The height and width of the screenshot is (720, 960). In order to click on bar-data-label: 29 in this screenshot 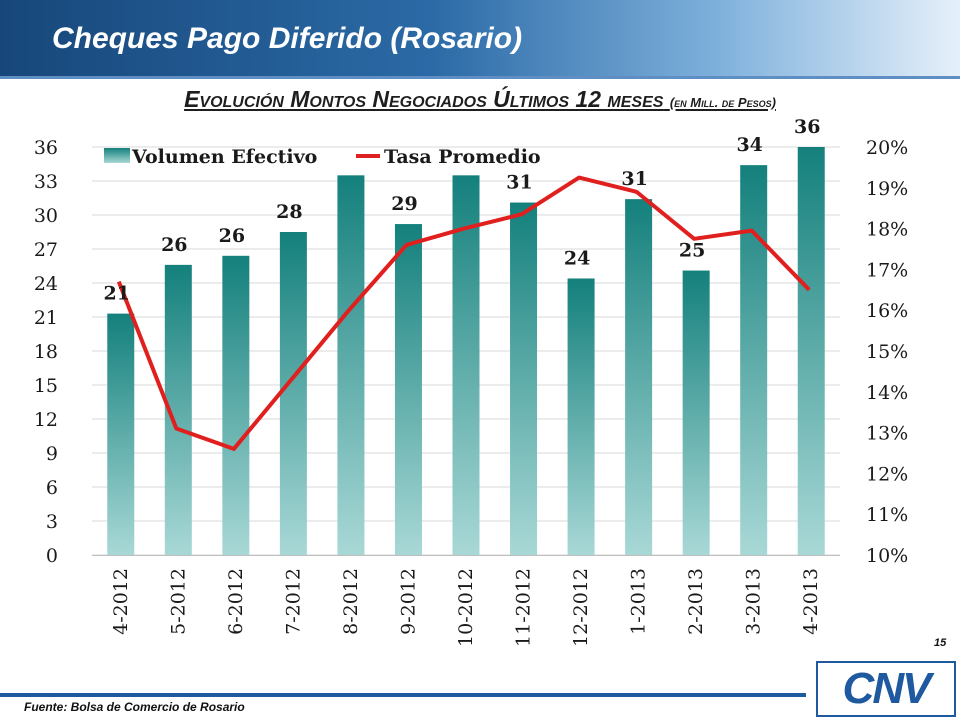, I will do `click(404, 204)`.